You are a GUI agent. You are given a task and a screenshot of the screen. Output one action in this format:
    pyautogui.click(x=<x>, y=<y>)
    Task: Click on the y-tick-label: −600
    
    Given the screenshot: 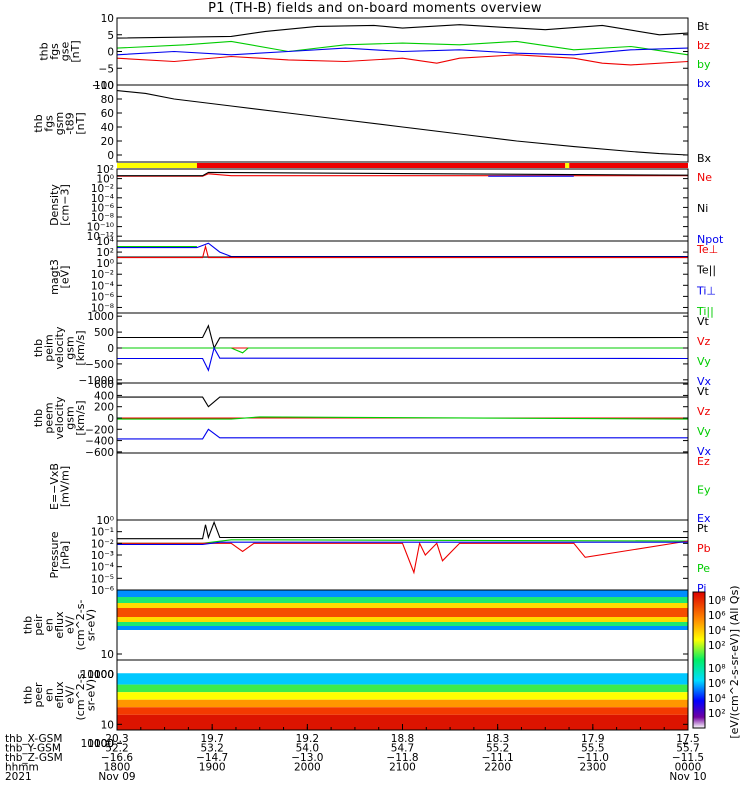 What is the action you would take?
    pyautogui.click(x=99, y=453)
    